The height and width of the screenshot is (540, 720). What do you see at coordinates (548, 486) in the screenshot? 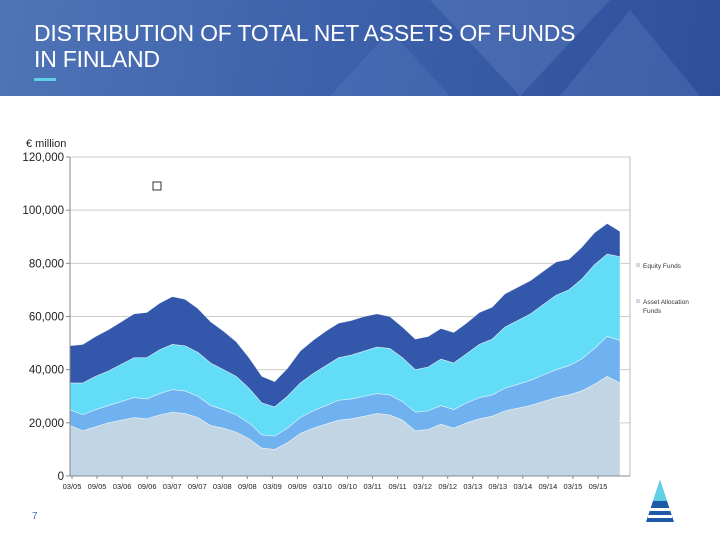
I see `x-tick-label: 09/14` at bounding box center [548, 486].